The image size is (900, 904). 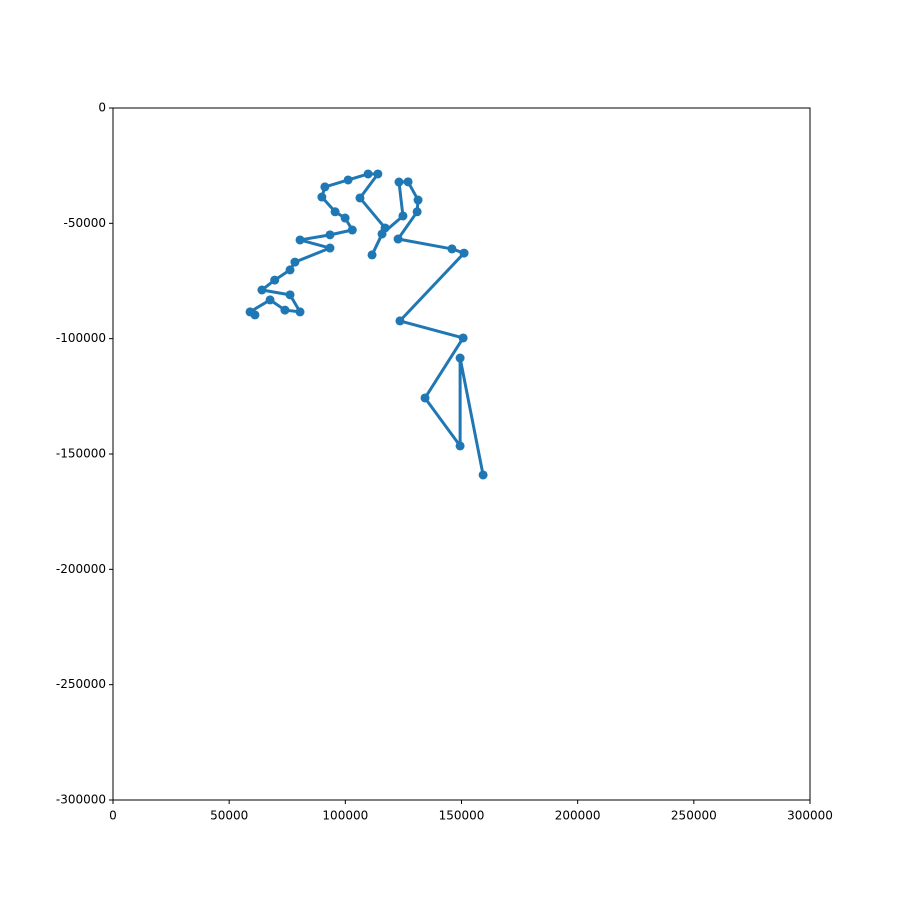 What do you see at coordinates (694, 816) in the screenshot?
I see `x-tick-label: 250000` at bounding box center [694, 816].